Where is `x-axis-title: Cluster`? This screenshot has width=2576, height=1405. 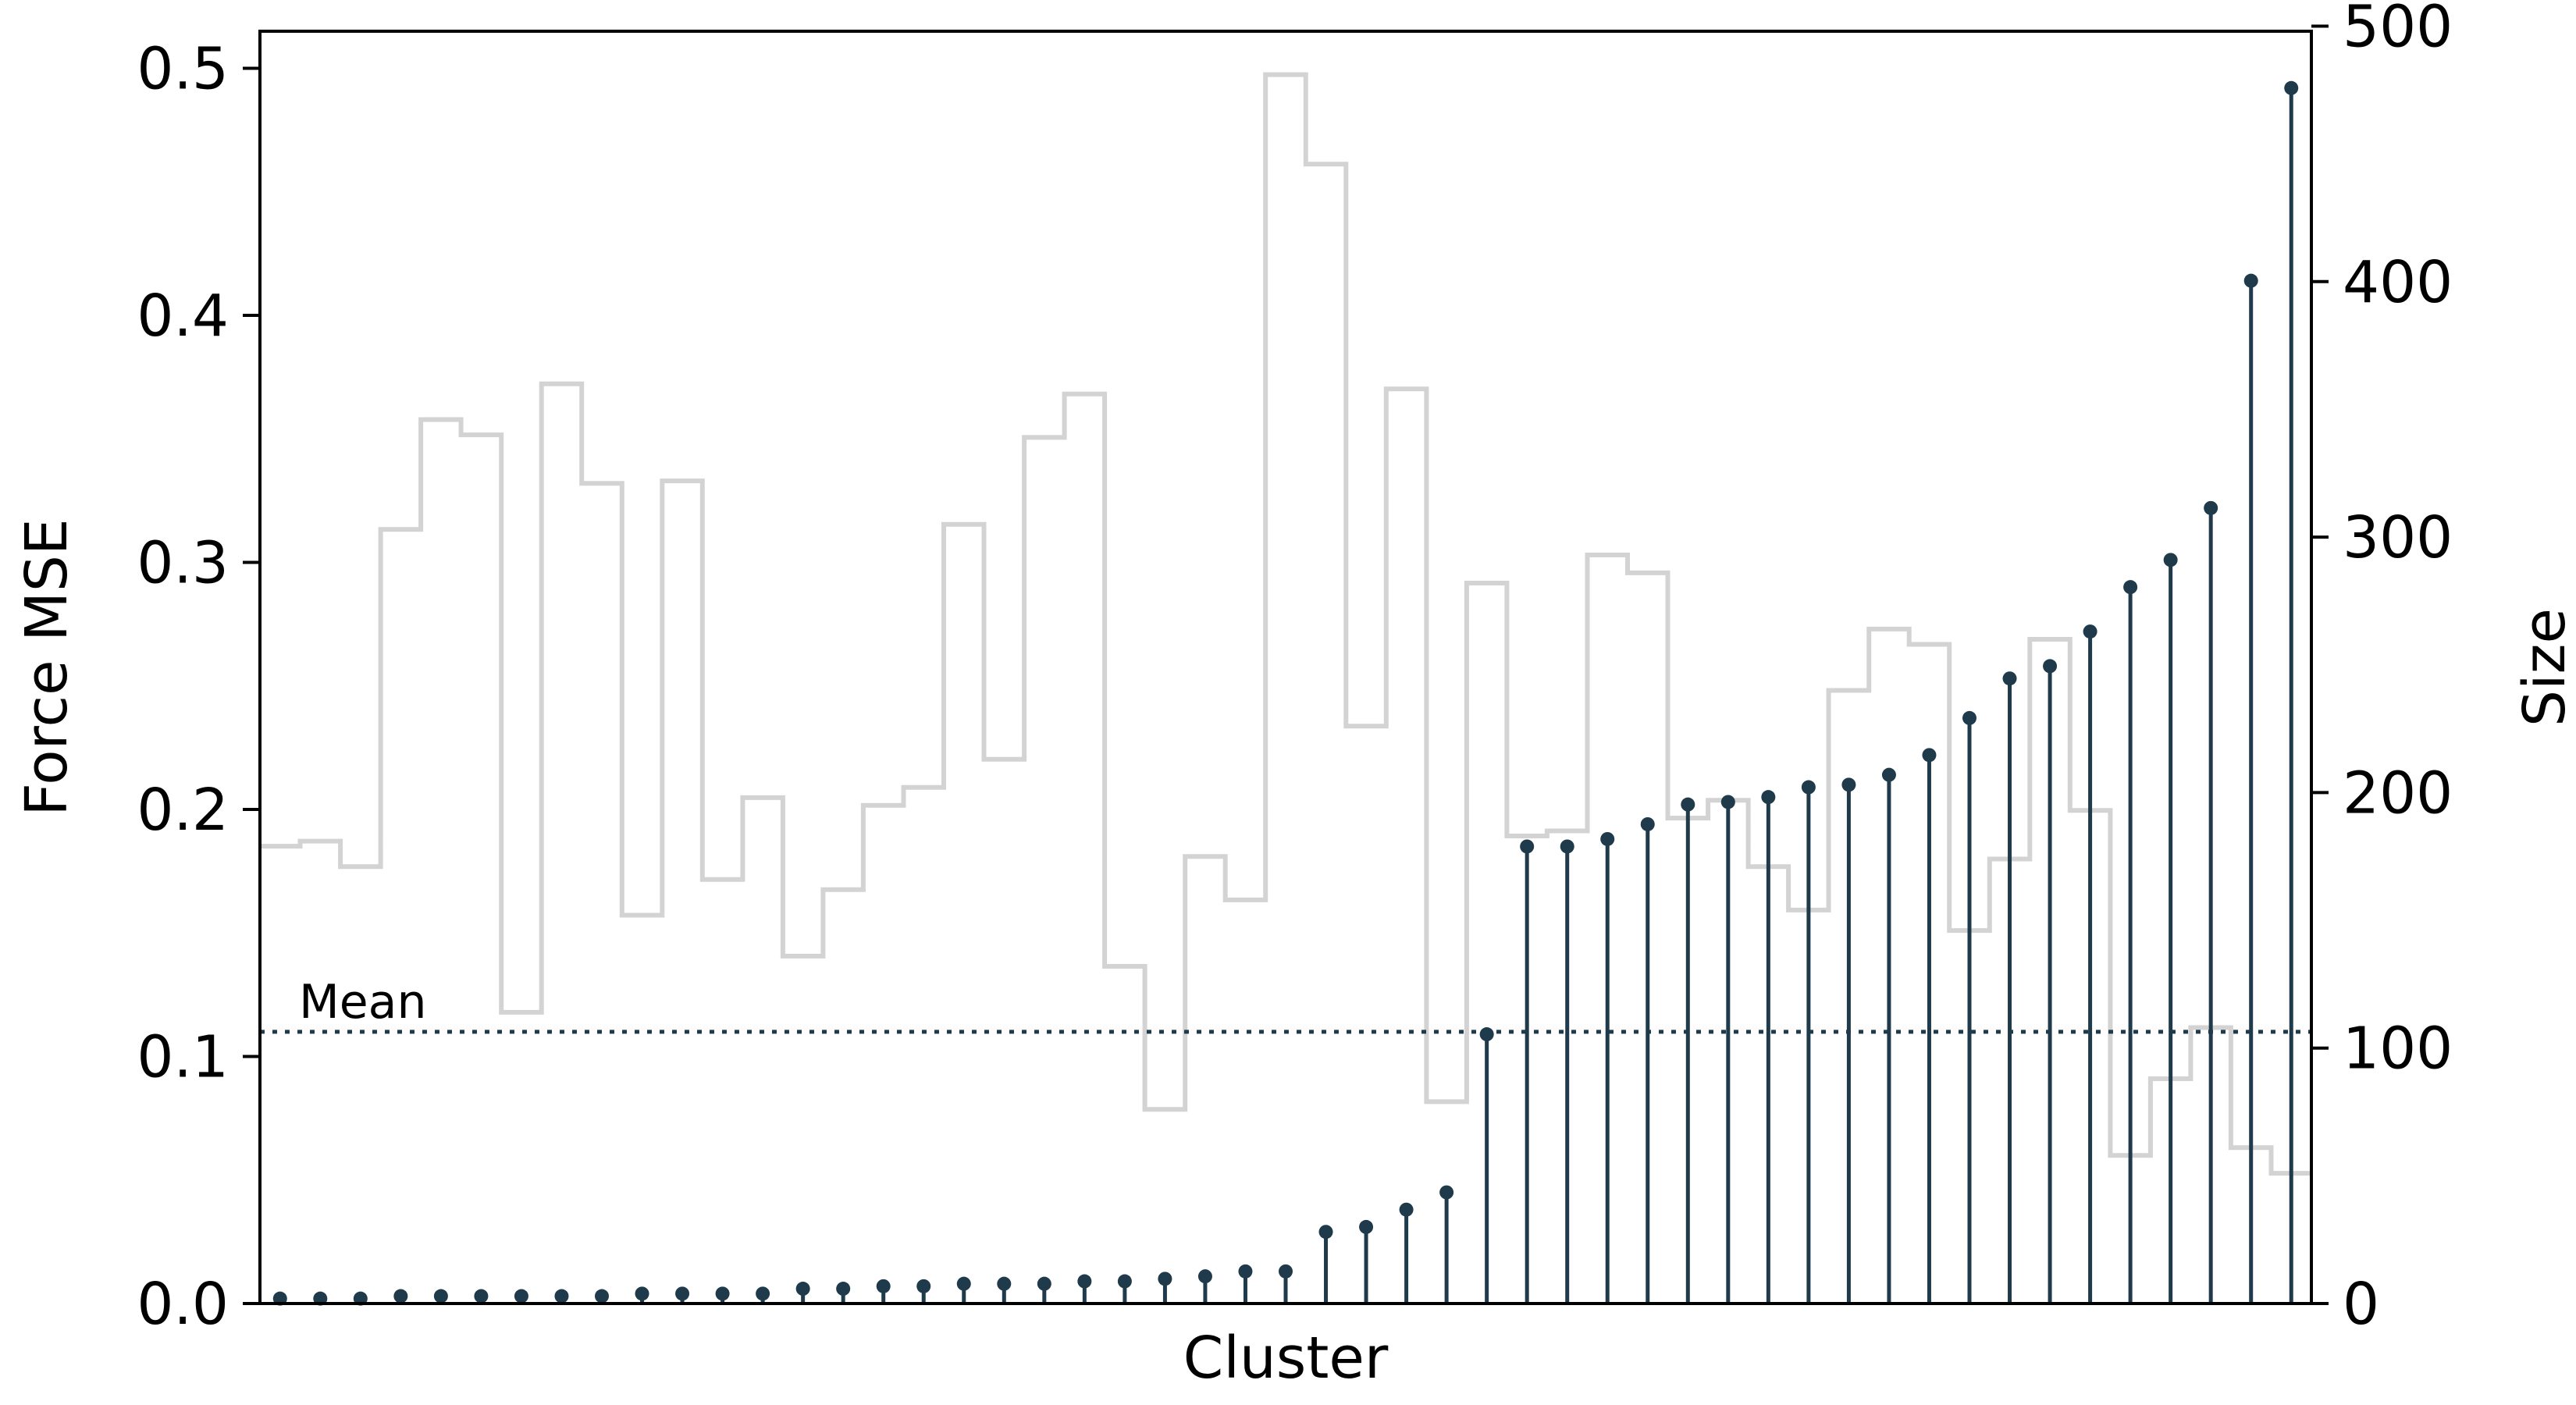
x-axis-title: Cluster is located at coordinates (1286, 1359).